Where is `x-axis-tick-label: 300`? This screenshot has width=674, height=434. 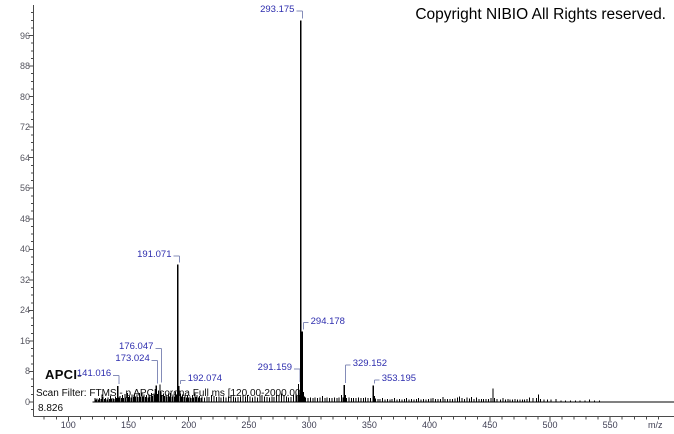 x-axis-tick-label: 300 is located at coordinates (309, 425).